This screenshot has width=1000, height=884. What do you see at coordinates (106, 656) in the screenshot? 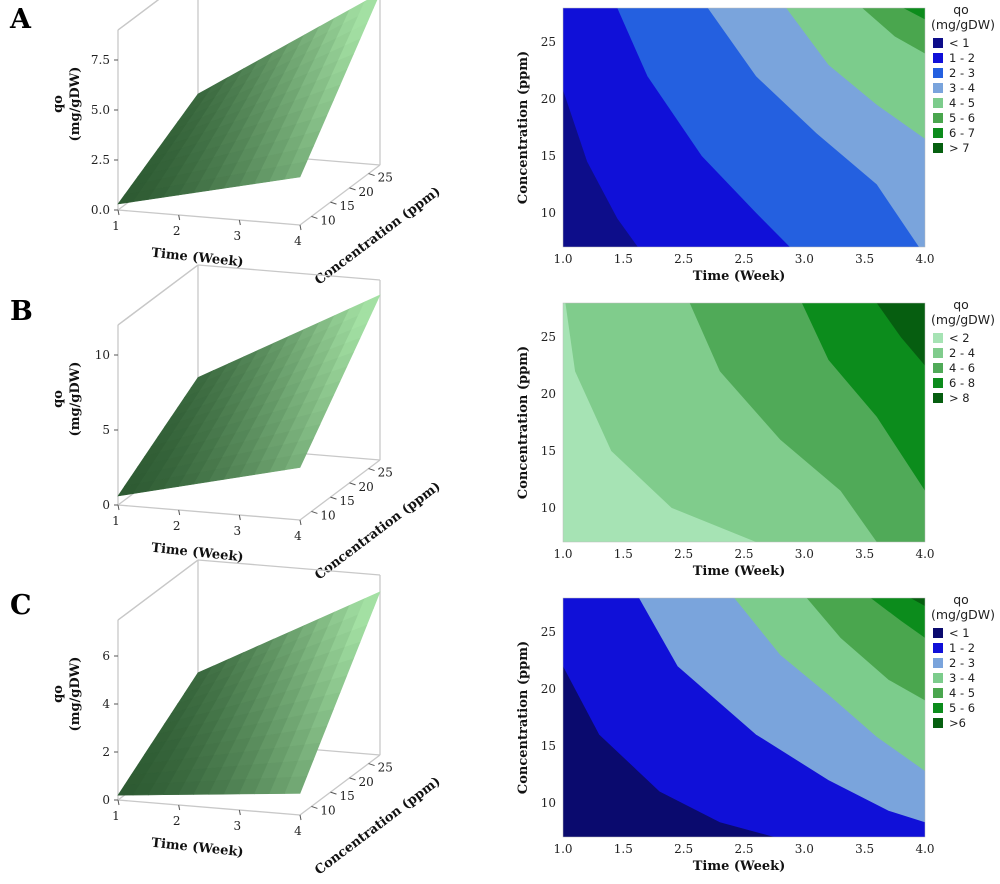
I see `z-tick-label: 6` at bounding box center [106, 656].